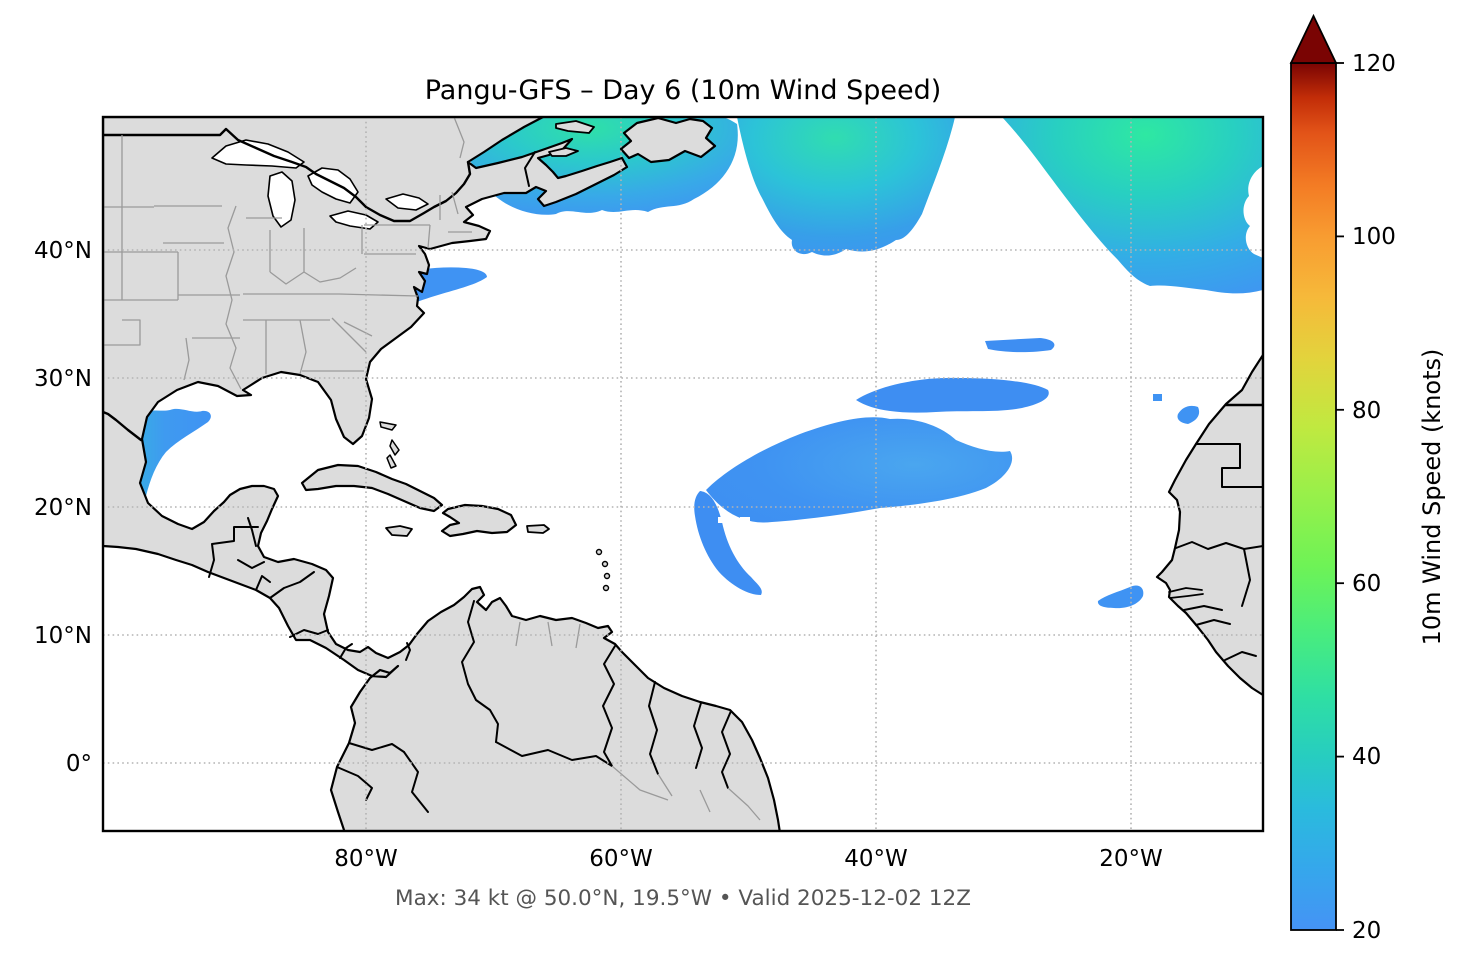  Describe the element at coordinates (1213, 622) in the screenshot. I see `border-gbissau-guinea` at that location.